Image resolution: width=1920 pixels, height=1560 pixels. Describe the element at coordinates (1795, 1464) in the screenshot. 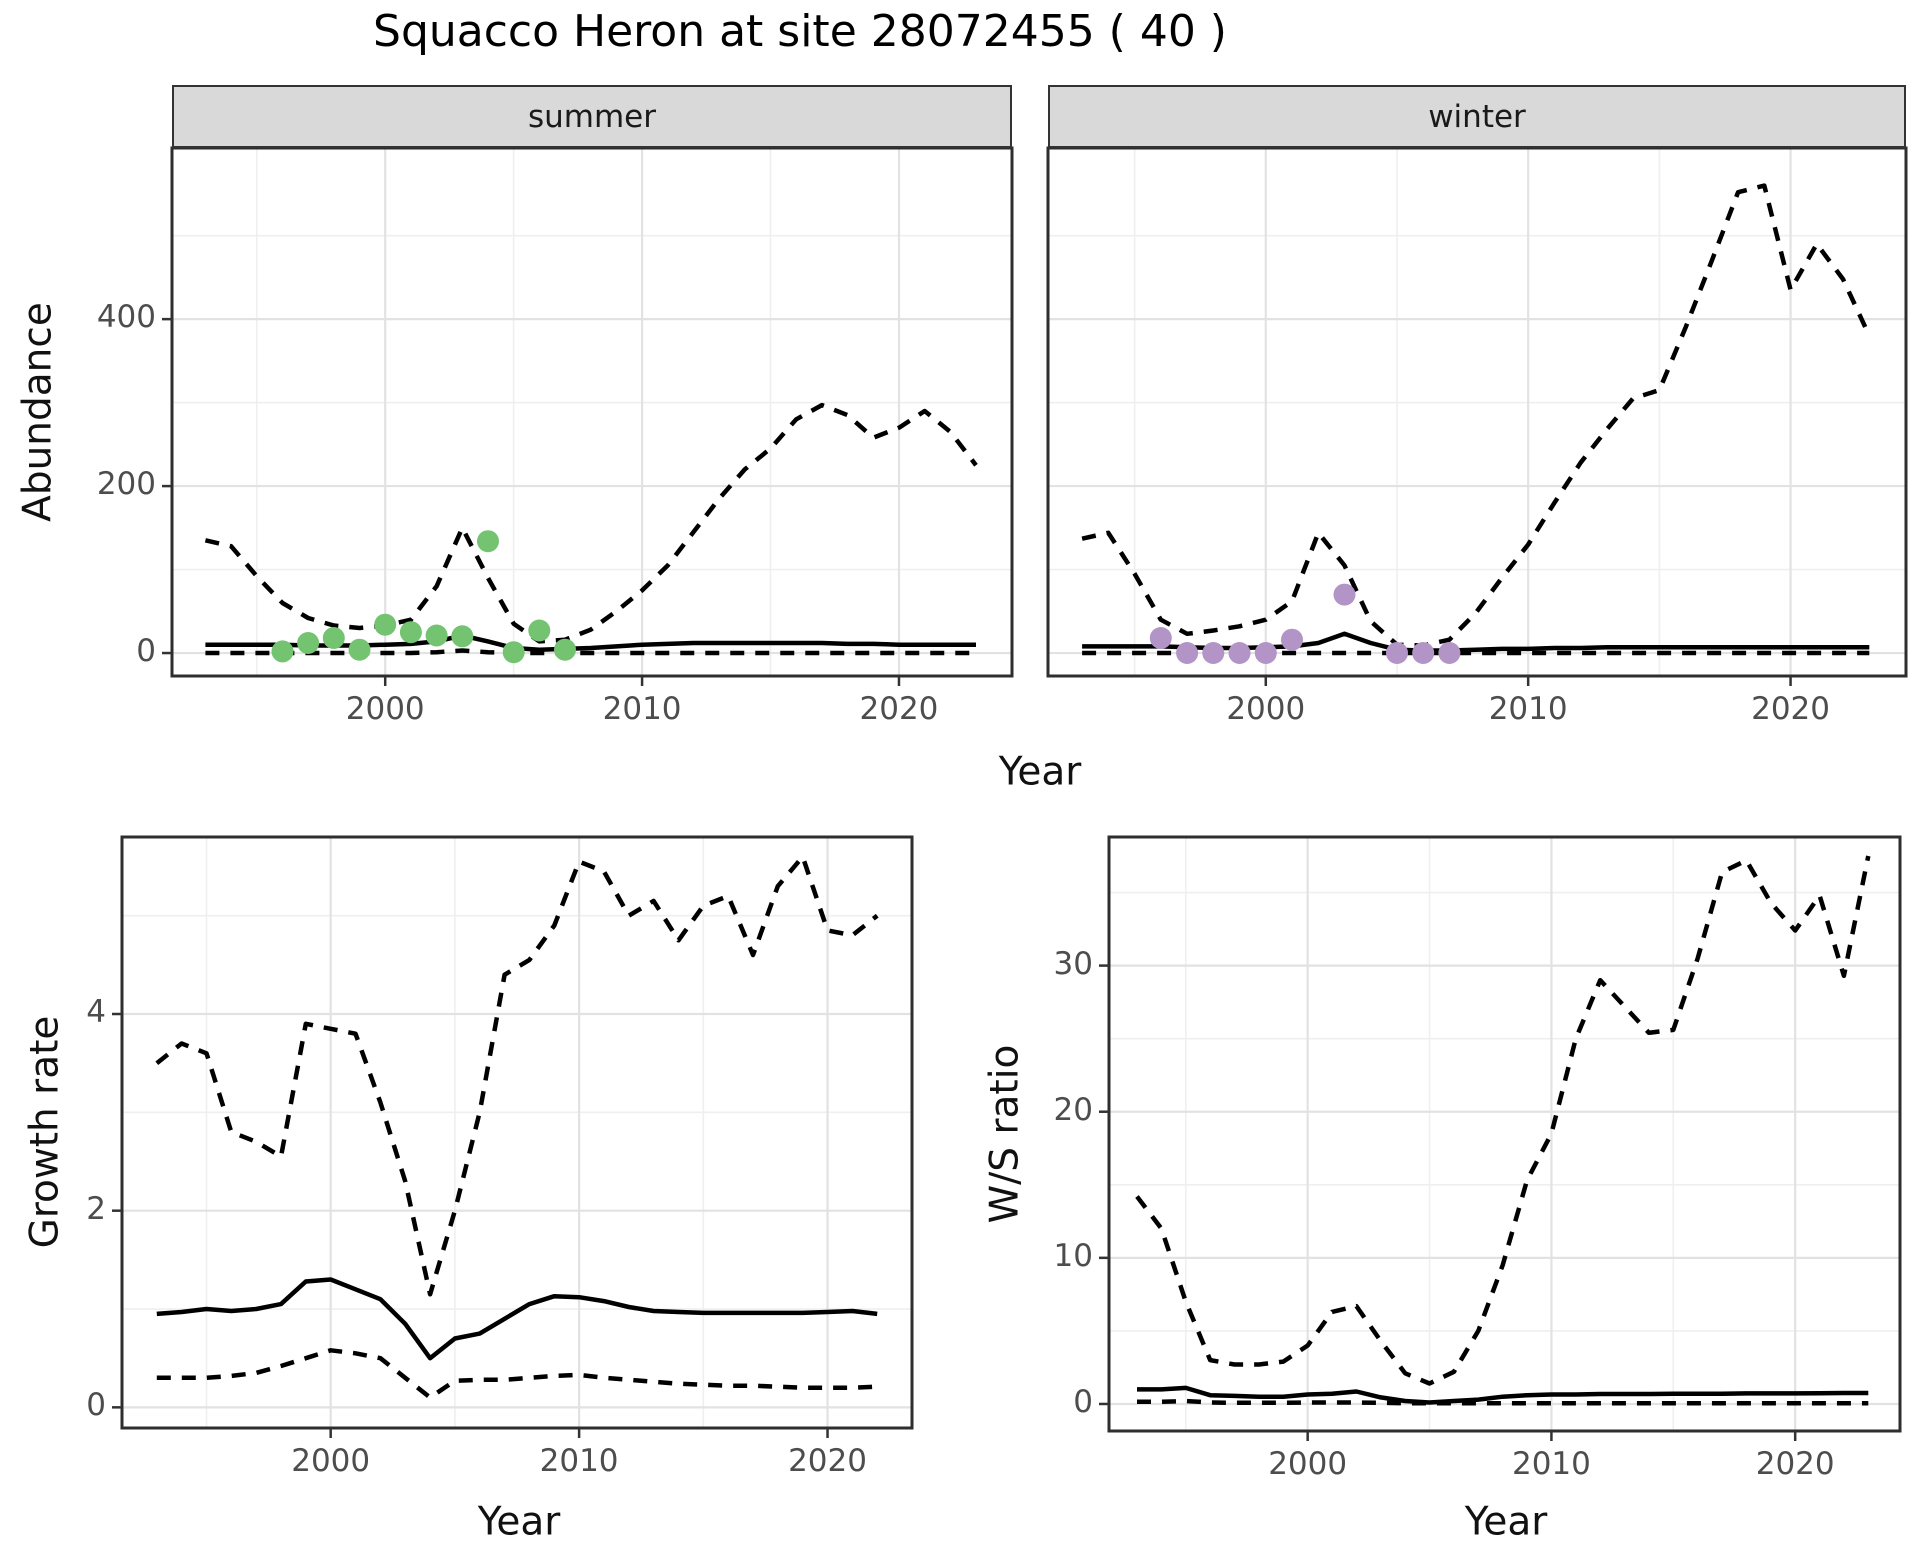

I see `x-tick-label-ws_ratio: 2020` at that location.